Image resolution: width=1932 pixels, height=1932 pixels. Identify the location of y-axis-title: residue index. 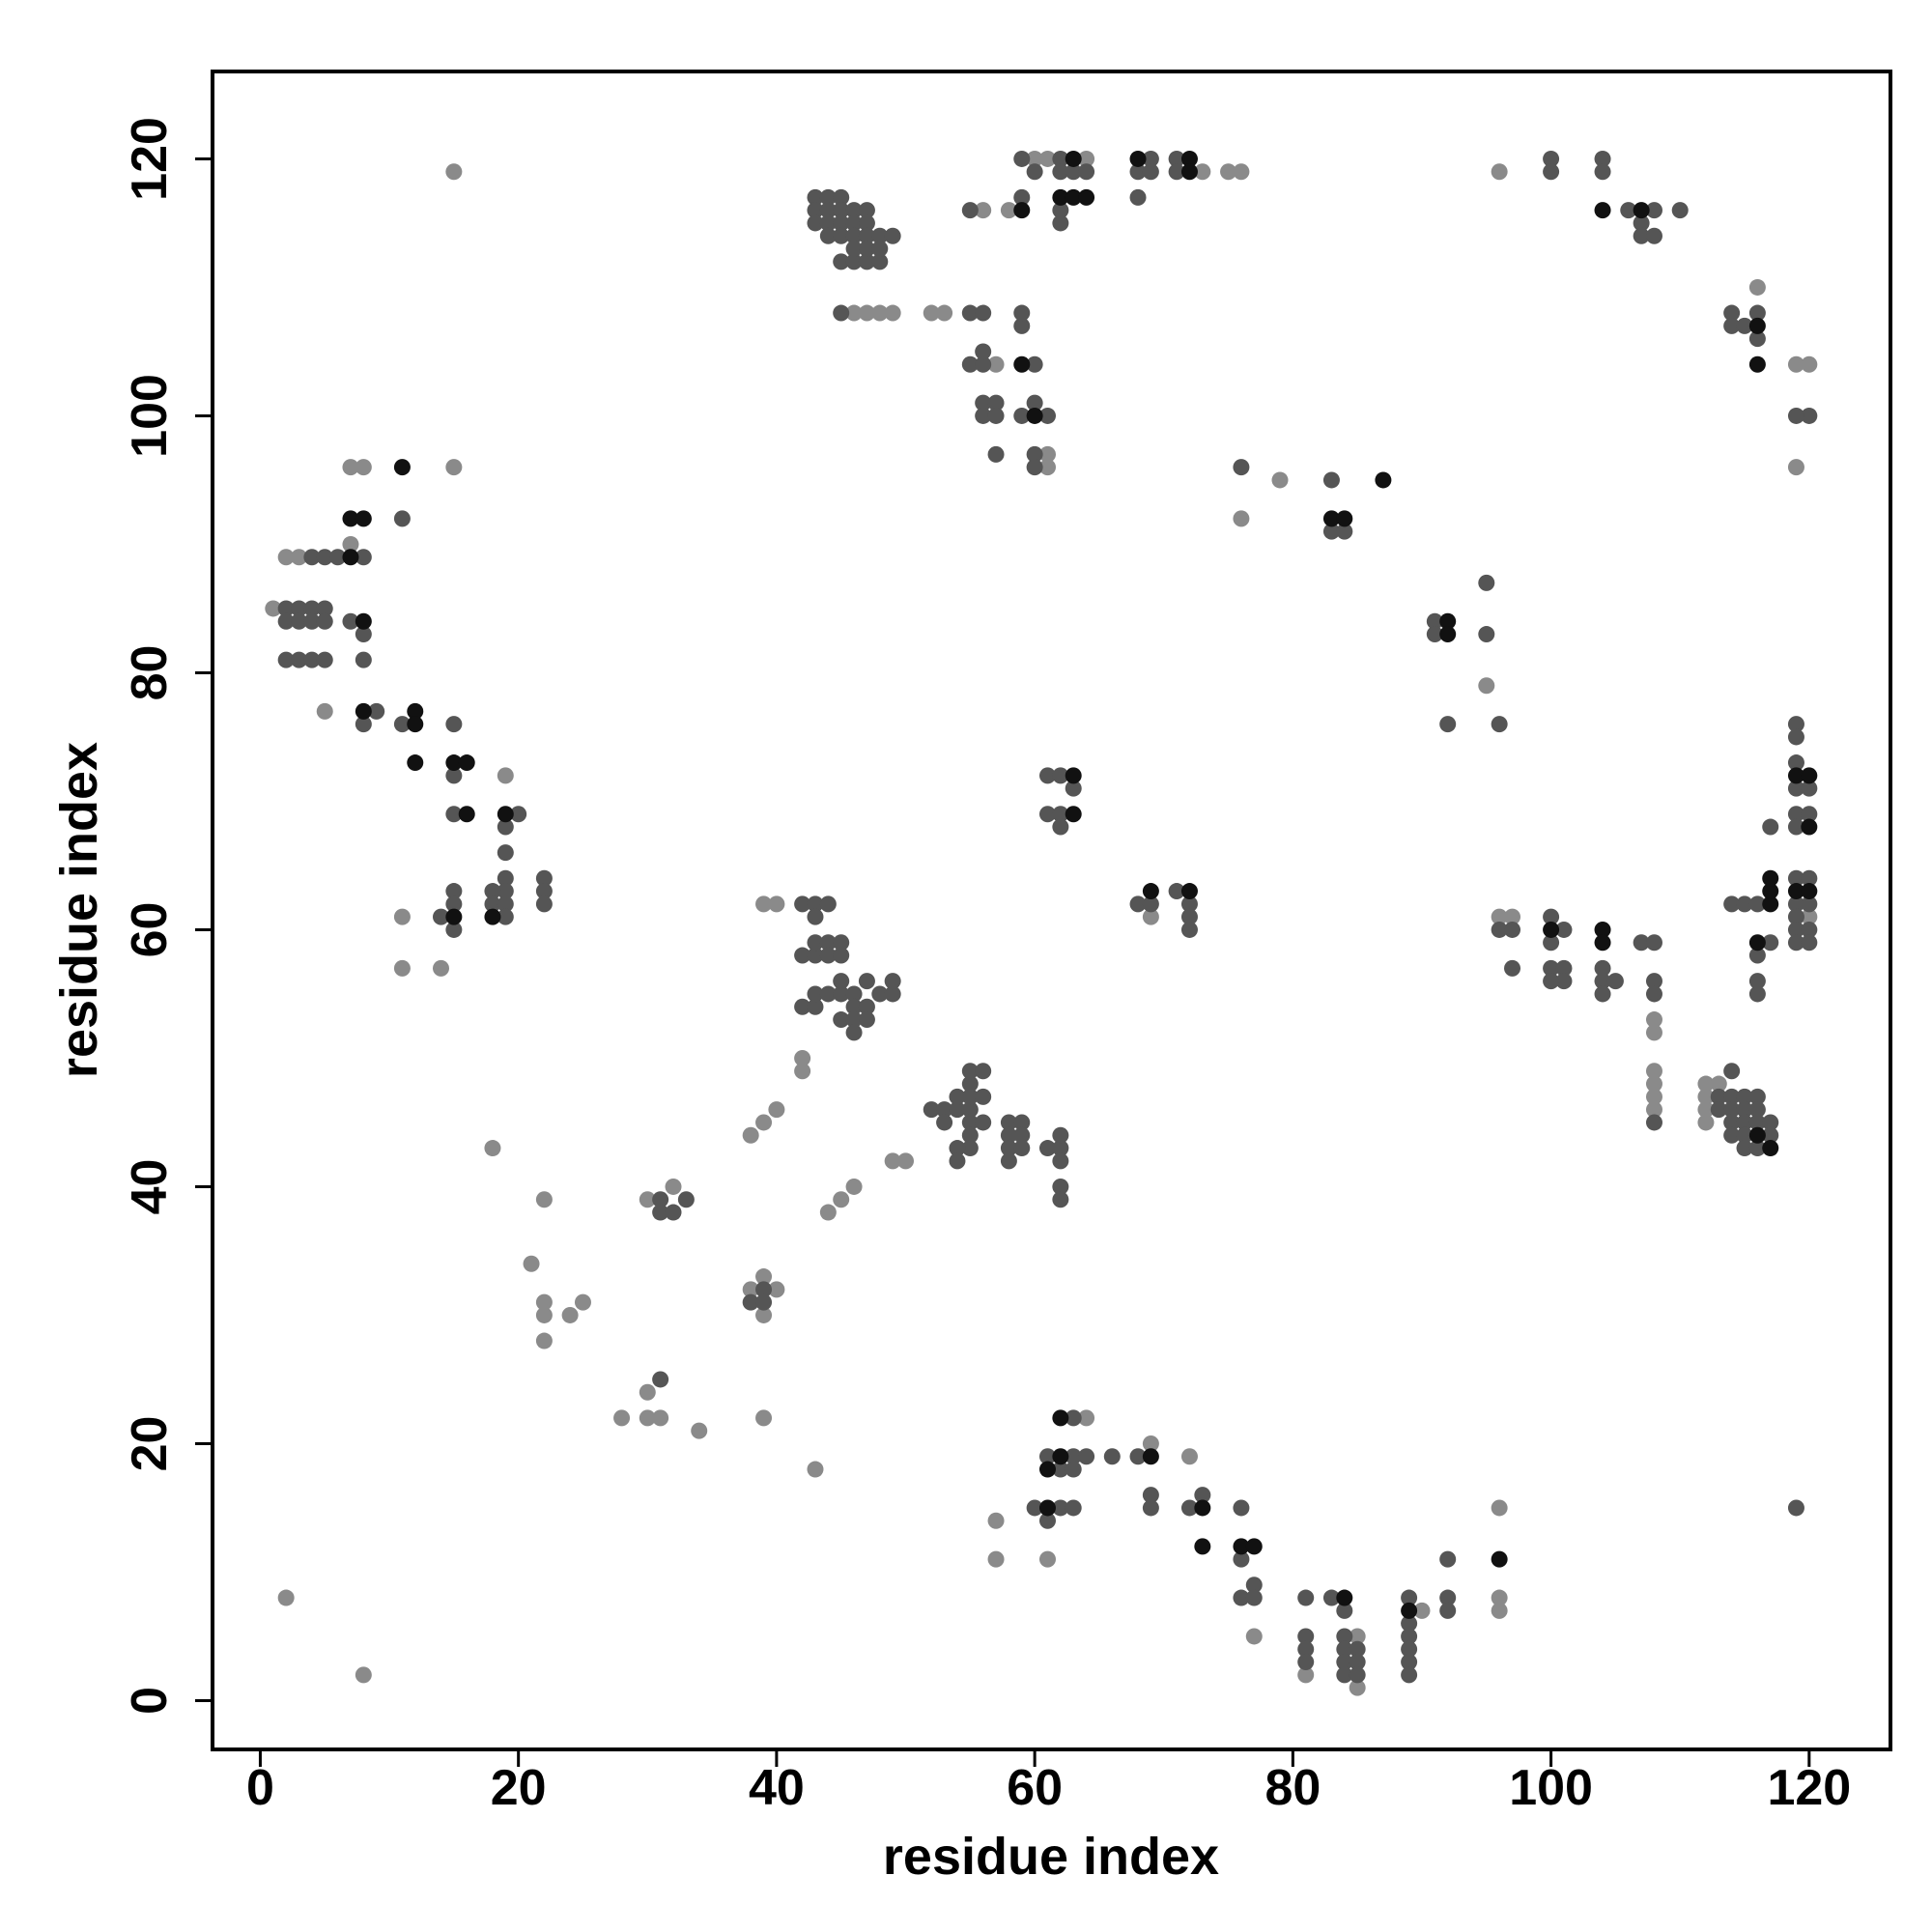
(79, 910).